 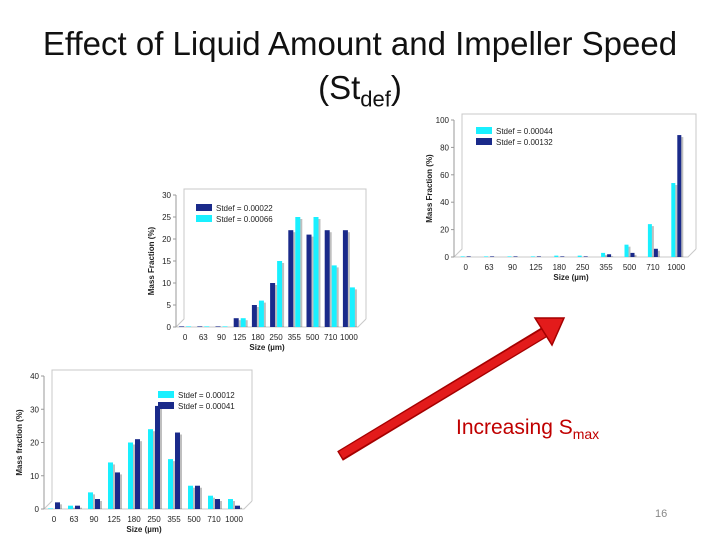 What do you see at coordinates (258, 337) in the screenshot?
I see `middle-x-tick-label: 180` at bounding box center [258, 337].